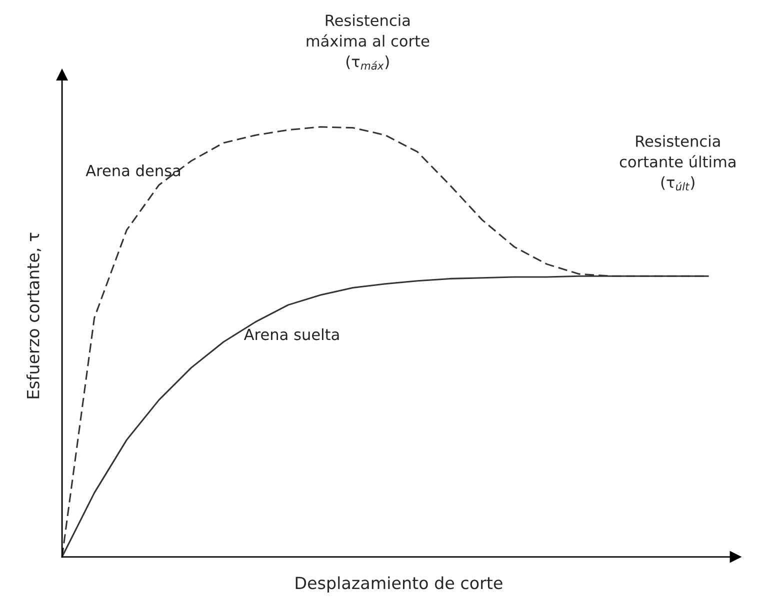 This screenshot has width=766, height=604. Describe the element at coordinates (34, 315) in the screenshot. I see `y-axis-title: Esfuerzo cortante, τ` at that location.